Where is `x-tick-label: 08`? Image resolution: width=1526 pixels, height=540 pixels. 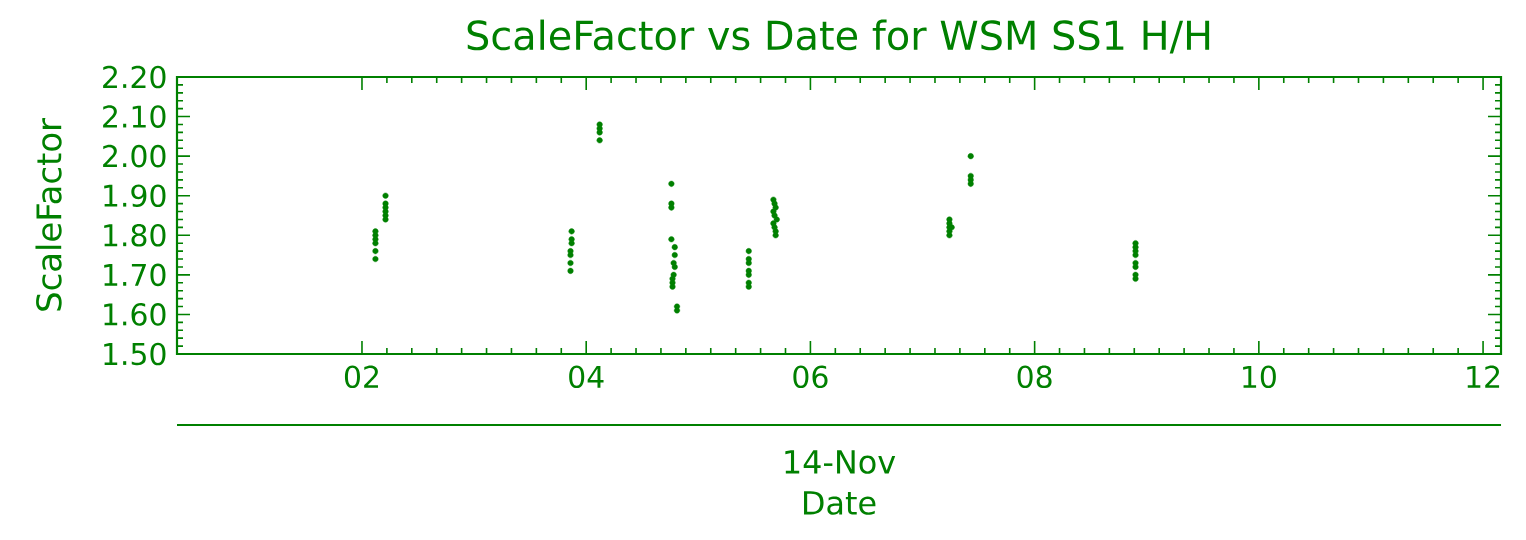
x-tick-label: 08 is located at coordinates (1034, 377).